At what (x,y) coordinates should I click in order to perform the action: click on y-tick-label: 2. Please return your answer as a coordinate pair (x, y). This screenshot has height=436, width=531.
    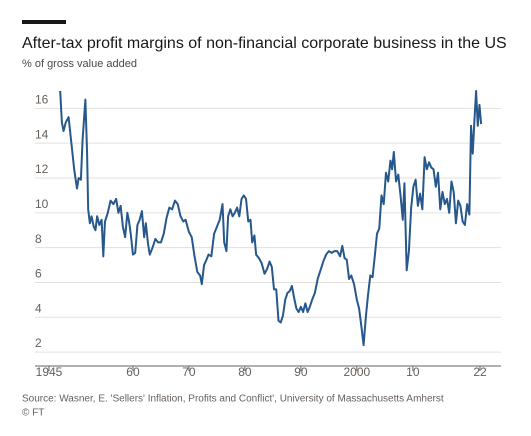
    Looking at the image, I should click on (38, 343).